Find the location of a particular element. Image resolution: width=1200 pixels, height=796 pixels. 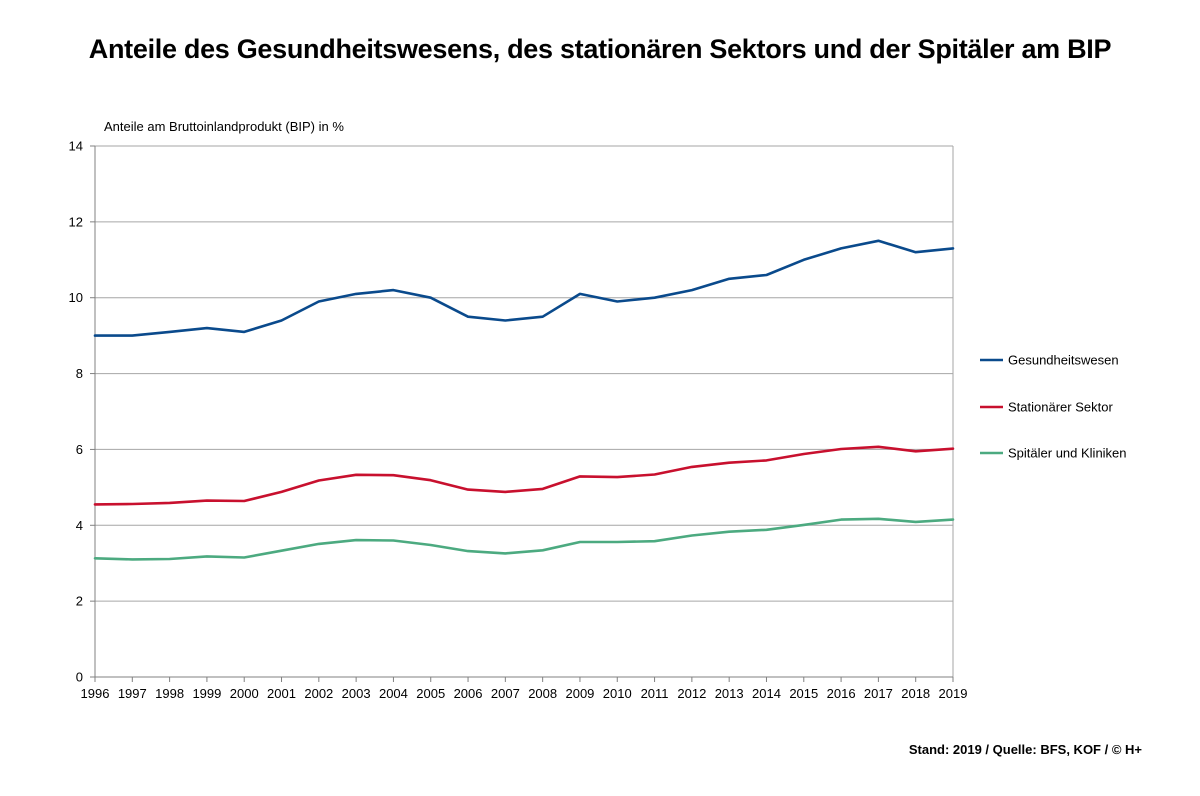

x-tick-label: 1999 is located at coordinates (206, 693).